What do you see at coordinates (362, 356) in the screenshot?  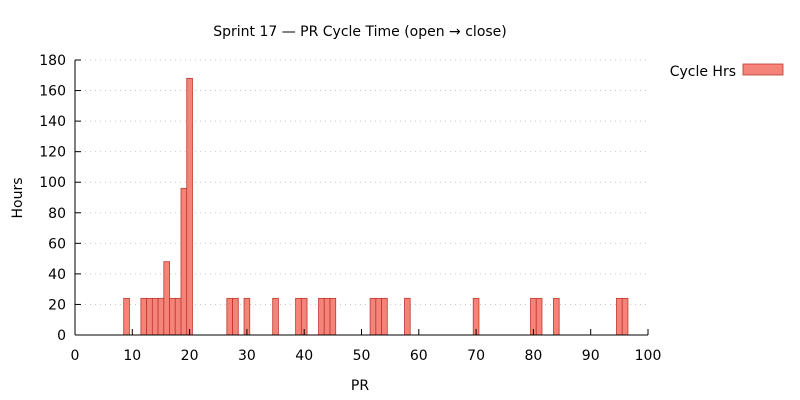 I see `x-tick-label: 50` at bounding box center [362, 356].